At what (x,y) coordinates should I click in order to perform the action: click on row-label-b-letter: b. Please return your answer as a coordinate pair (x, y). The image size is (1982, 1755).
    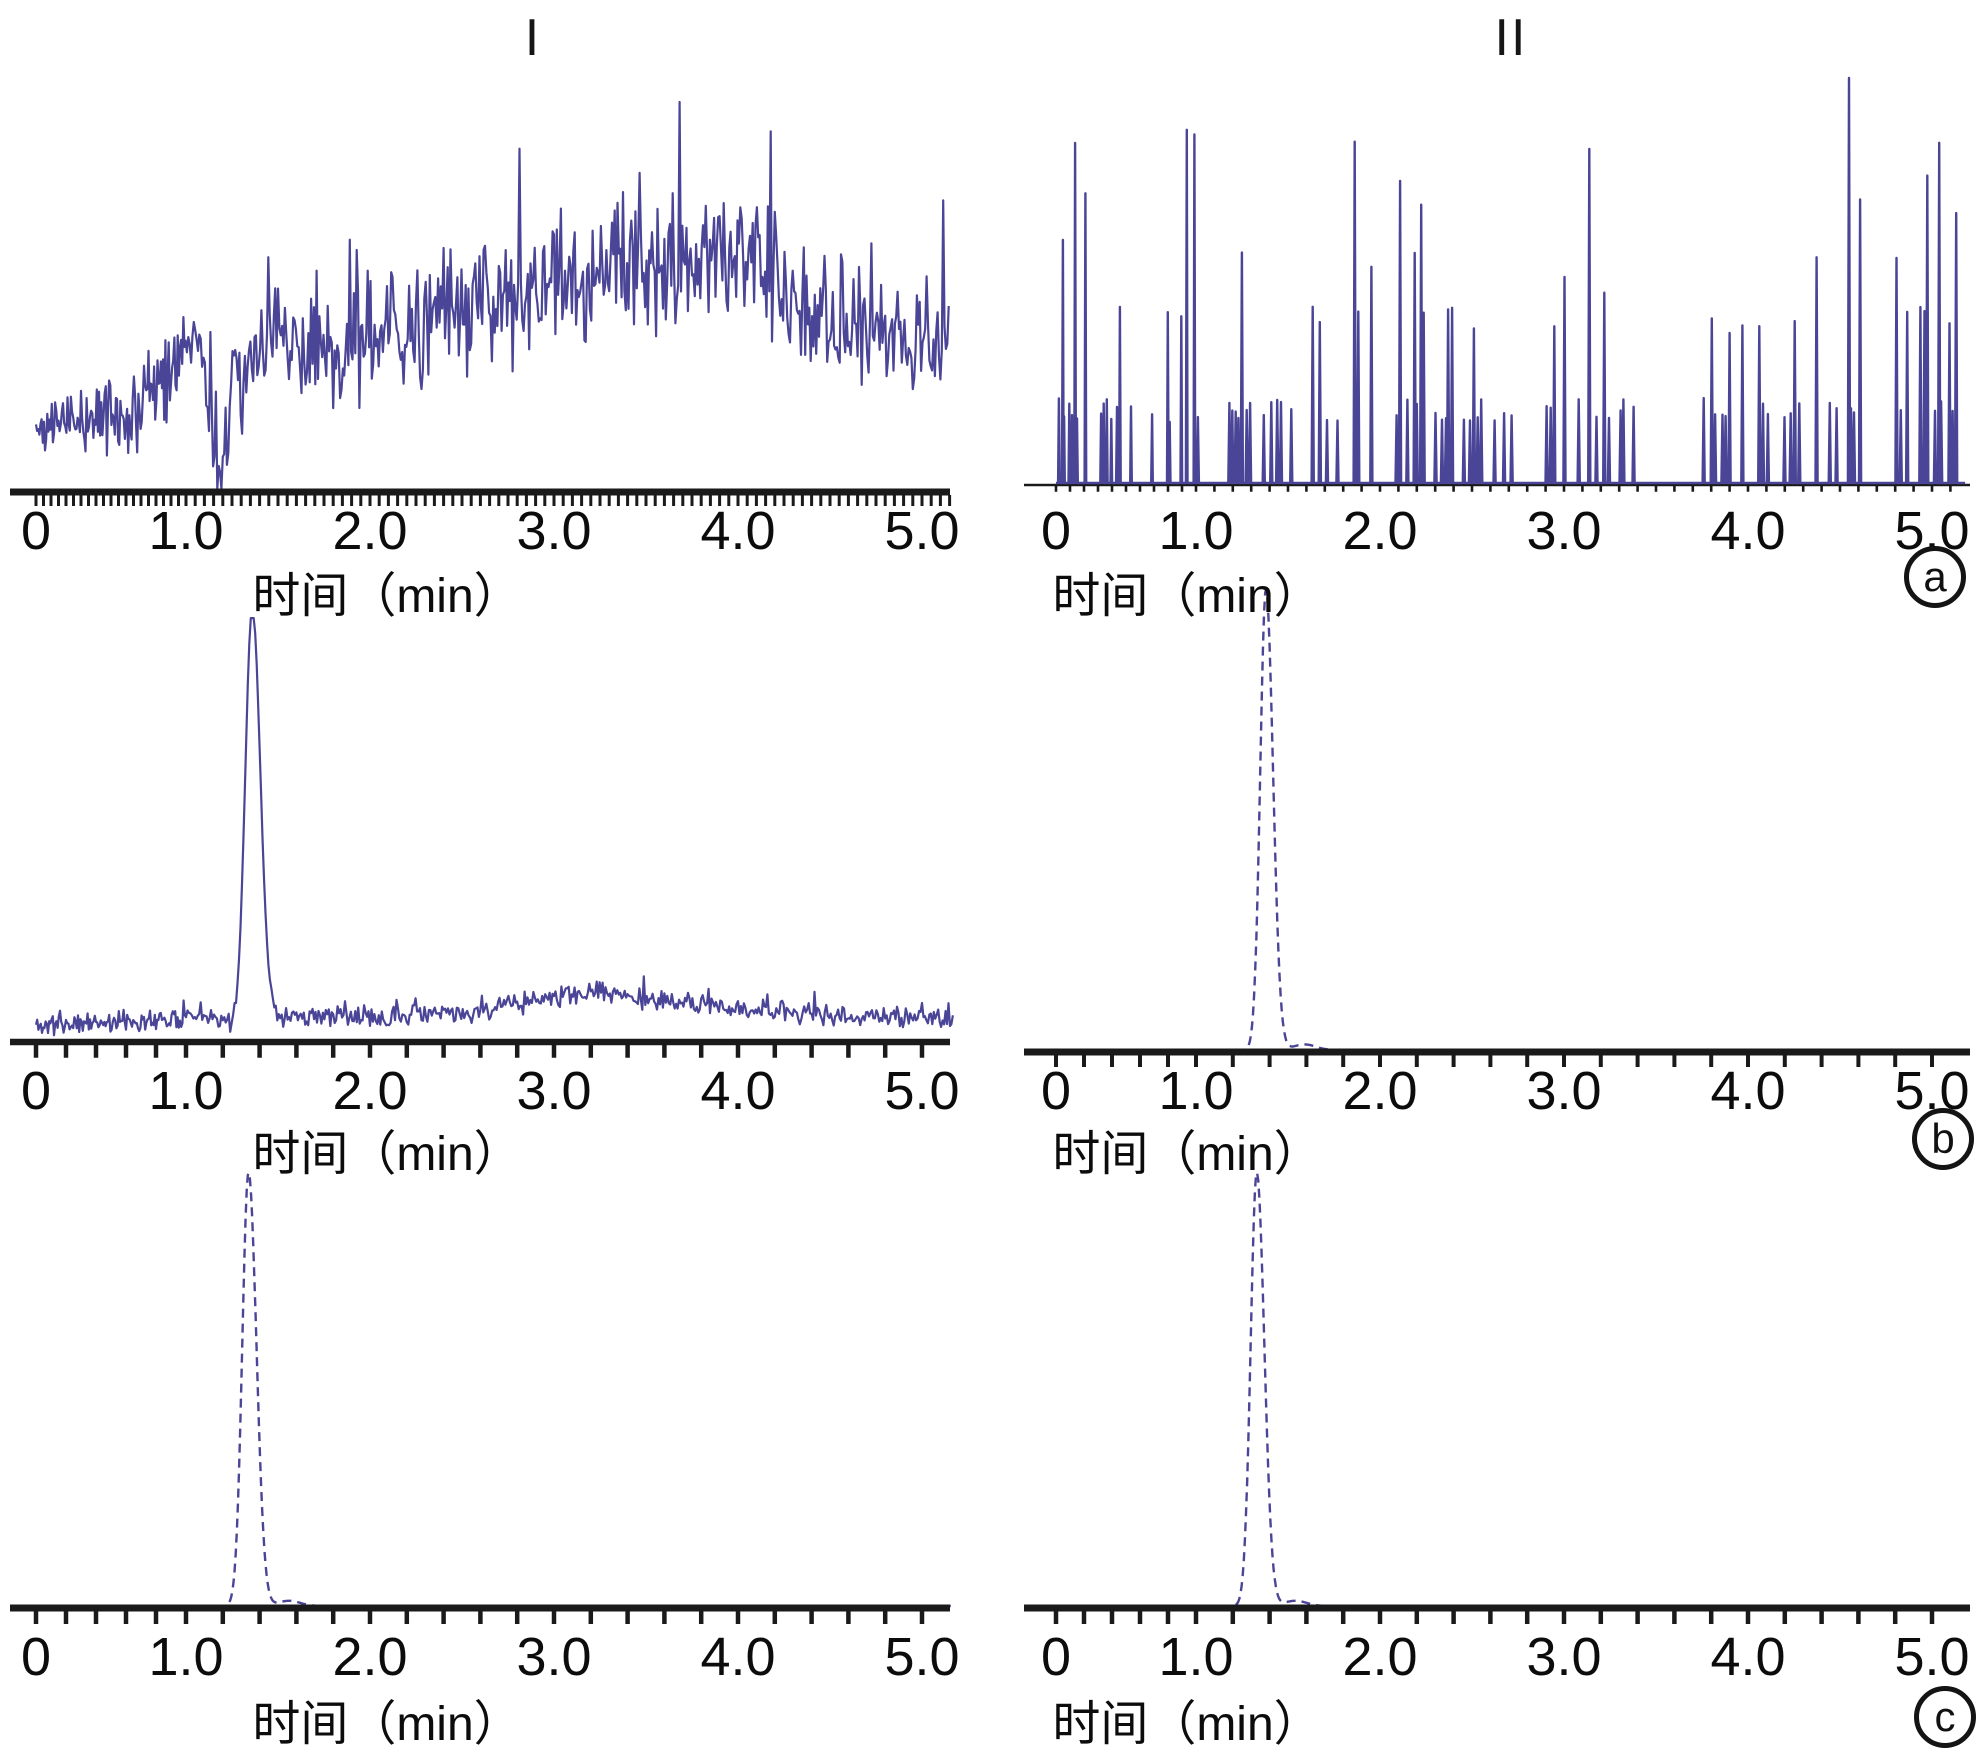
    Looking at the image, I should click on (1943, 1138).